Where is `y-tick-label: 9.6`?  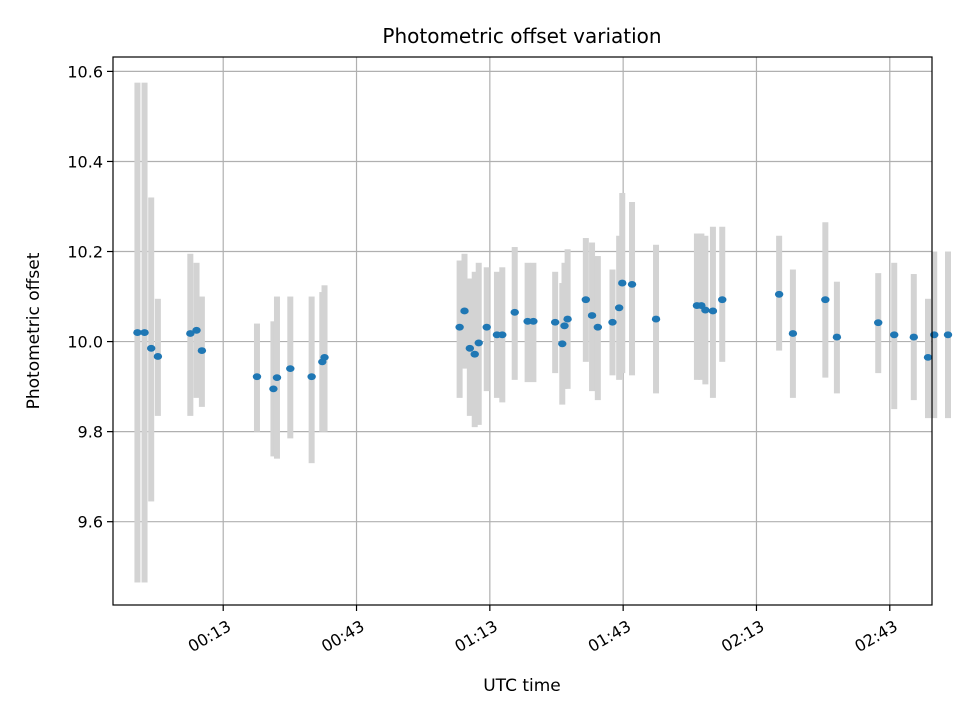 y-tick-label: 9.6 is located at coordinates (90, 522).